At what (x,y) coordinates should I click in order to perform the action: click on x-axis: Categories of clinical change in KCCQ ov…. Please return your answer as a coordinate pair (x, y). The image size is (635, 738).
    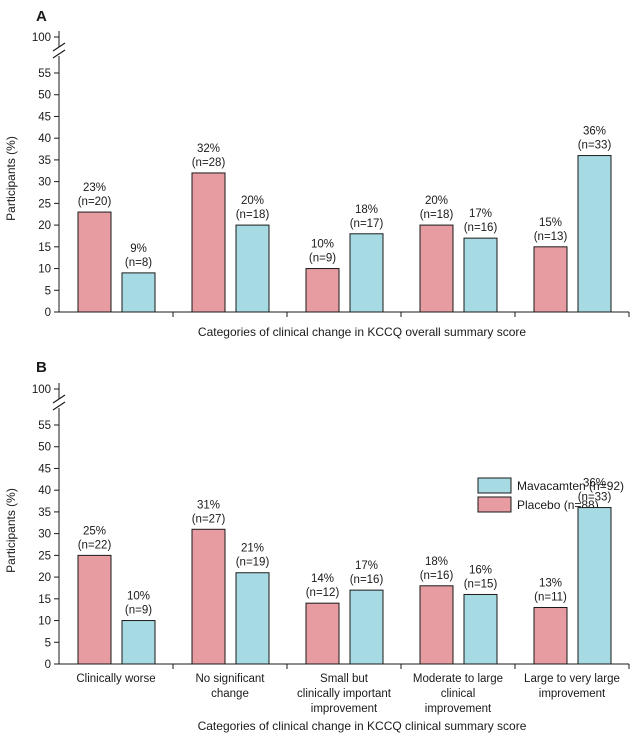
    Looking at the image, I should click on (344, 325).